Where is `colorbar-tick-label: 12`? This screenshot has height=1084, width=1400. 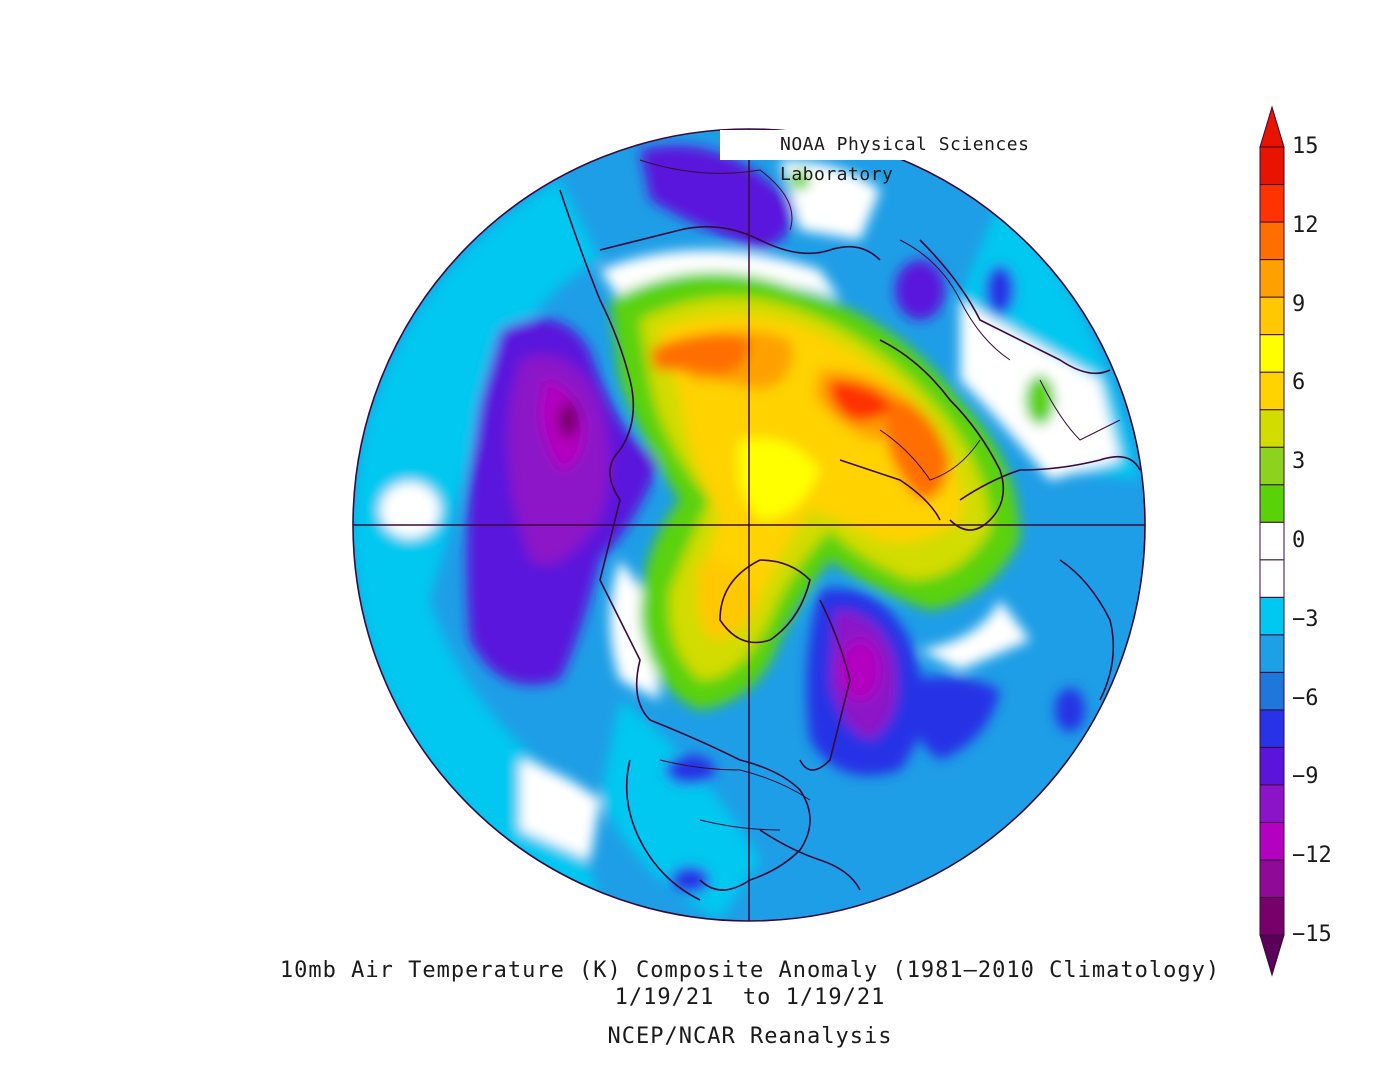
colorbar-tick-label: 12 is located at coordinates (1305, 225).